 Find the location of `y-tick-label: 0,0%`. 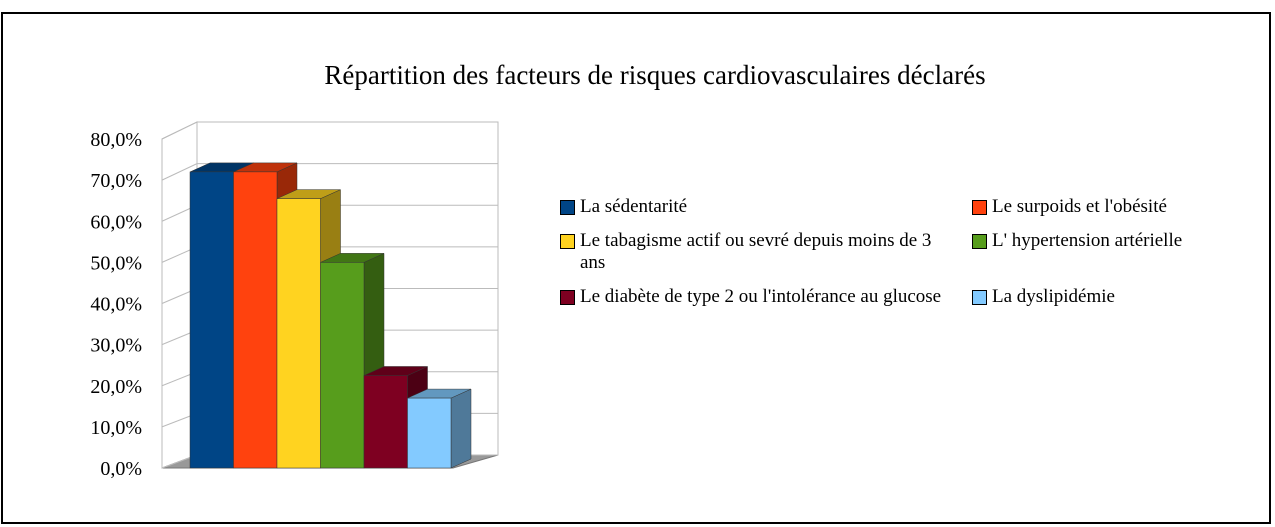

y-tick-label: 0,0% is located at coordinates (121, 469).